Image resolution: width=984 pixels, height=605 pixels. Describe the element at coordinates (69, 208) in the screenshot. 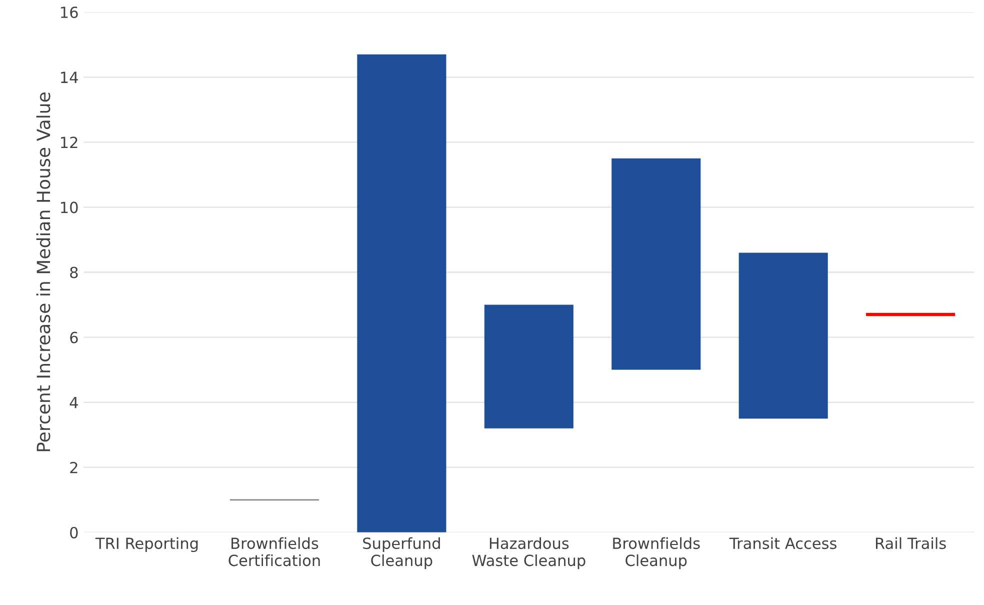

I see `y-tick-label: 10` at that location.